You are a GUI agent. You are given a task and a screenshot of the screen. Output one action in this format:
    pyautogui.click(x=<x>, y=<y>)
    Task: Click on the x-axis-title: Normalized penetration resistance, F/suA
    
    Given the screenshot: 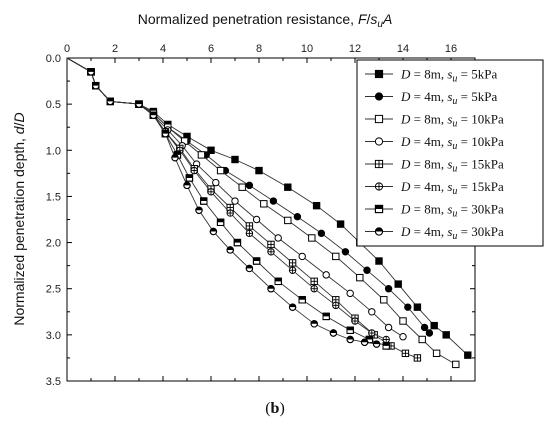 What is the action you would take?
    pyautogui.click(x=265, y=20)
    